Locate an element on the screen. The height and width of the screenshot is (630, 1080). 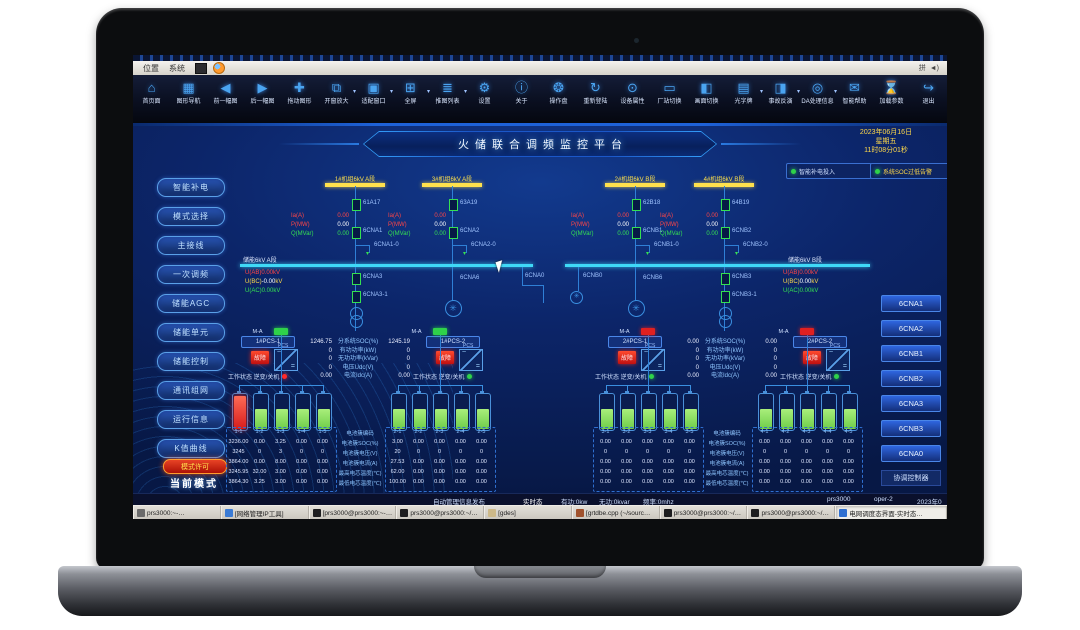
toolbar-button-home: ⌂ 首页面 is located at coordinates (151, 99).